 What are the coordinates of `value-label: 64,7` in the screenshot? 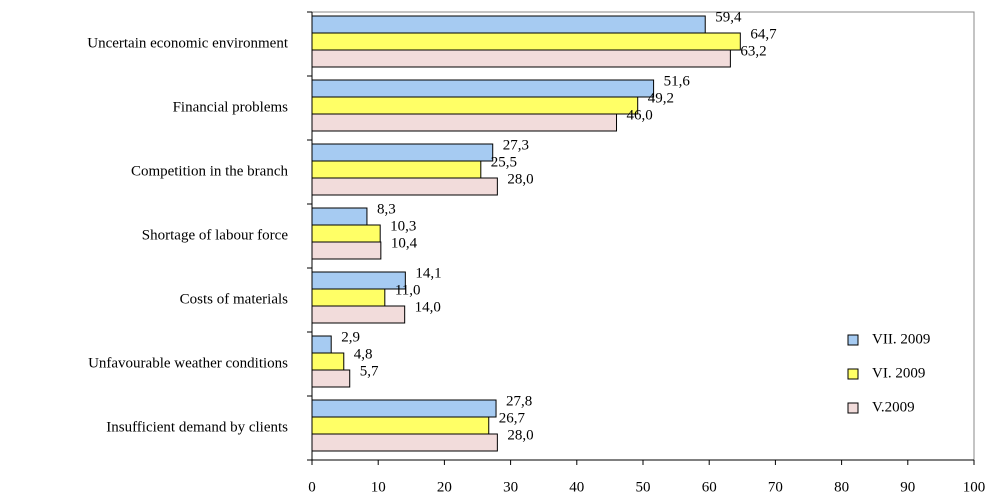 It's located at (763, 34).